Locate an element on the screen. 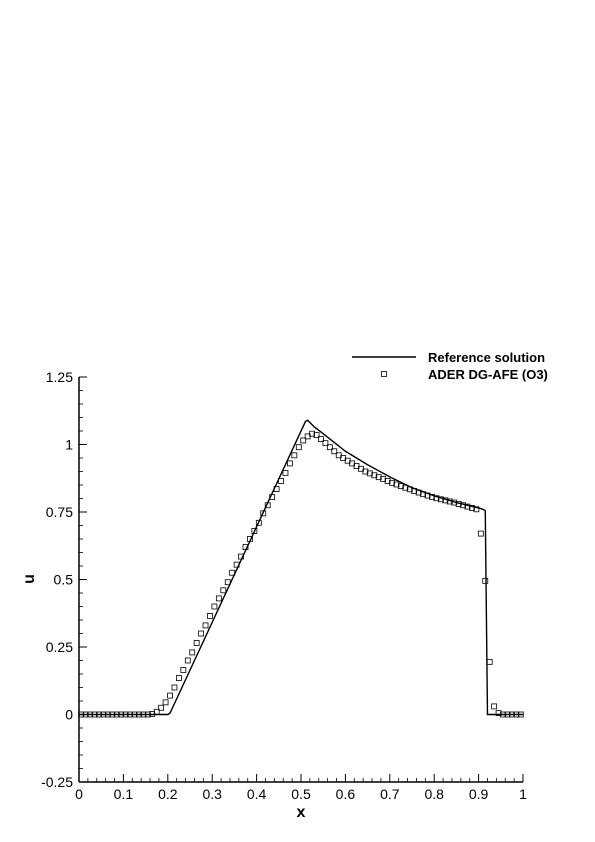 This screenshot has height=842, width=595. x-tick-label: 0.5 is located at coordinates (301, 794).